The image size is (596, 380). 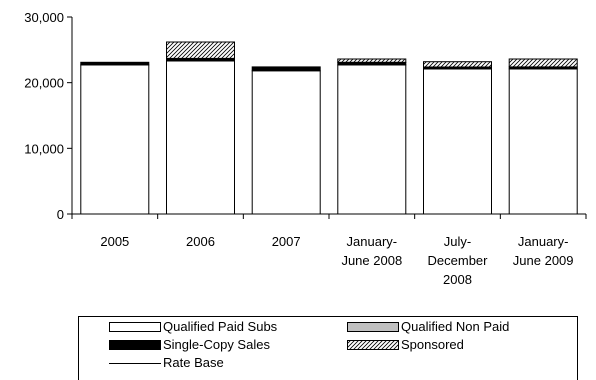 What do you see at coordinates (432, 344) in the screenshot?
I see `legend-label: Sponsored` at bounding box center [432, 344].